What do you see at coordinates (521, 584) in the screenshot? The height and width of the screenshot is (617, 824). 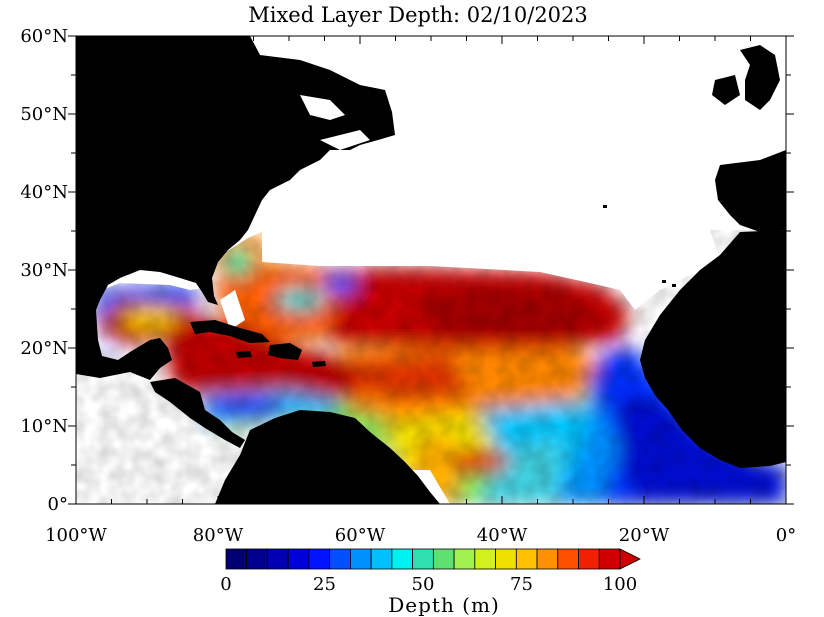 I see `colorbar-tick-label: 75` at bounding box center [521, 584].